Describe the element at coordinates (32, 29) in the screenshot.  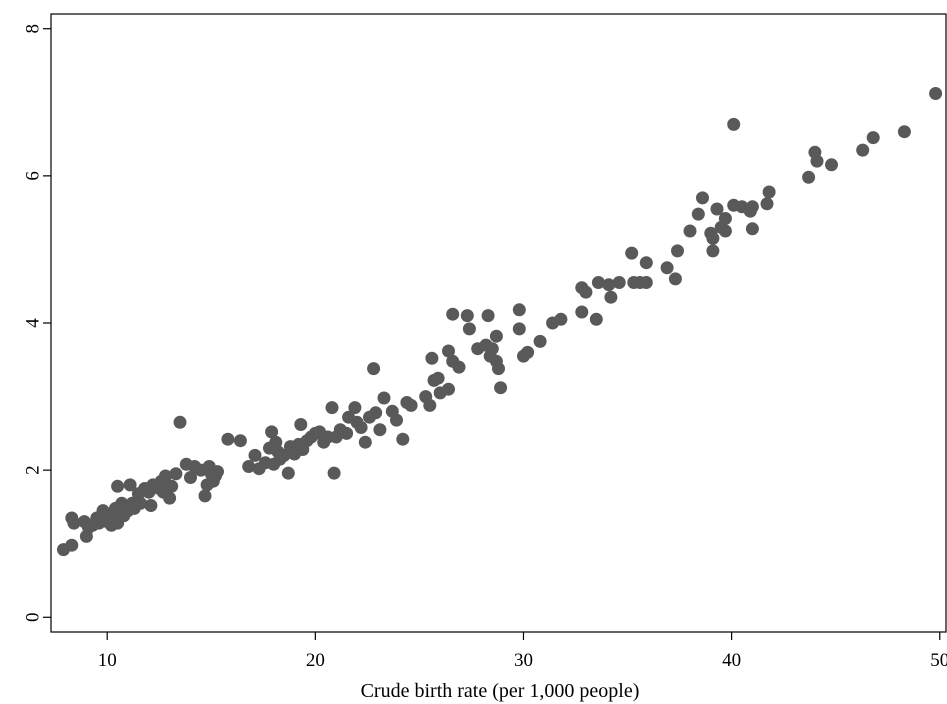
I see `y-tick-label: 8` at that location.